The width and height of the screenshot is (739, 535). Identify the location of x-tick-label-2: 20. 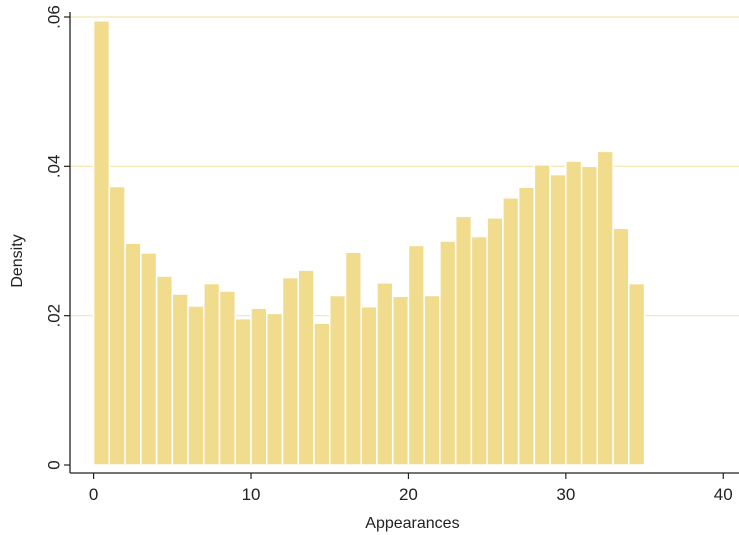
(408, 494).